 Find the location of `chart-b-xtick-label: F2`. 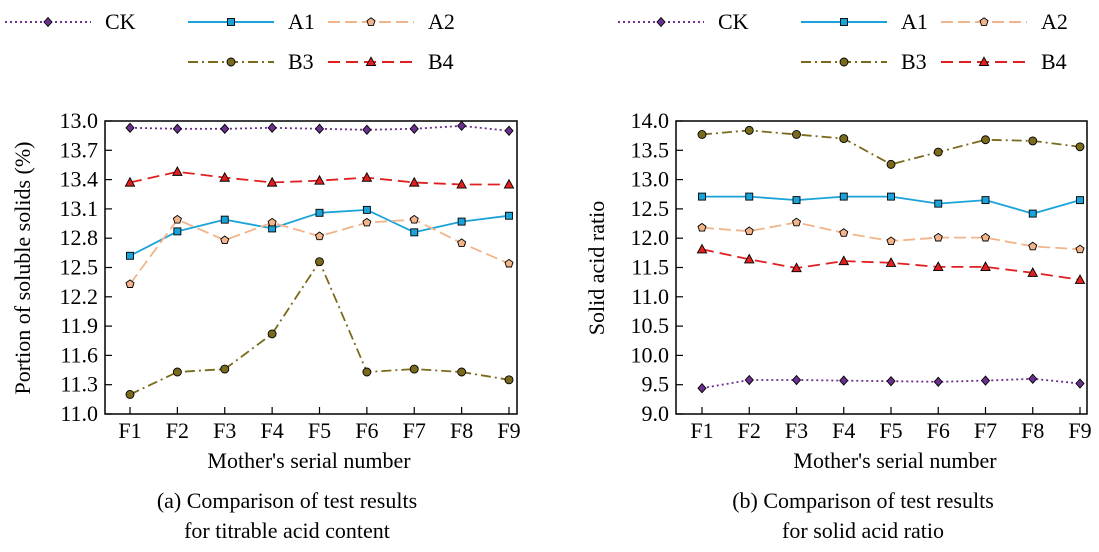

chart-b-xtick-label: F2 is located at coordinates (749, 430).